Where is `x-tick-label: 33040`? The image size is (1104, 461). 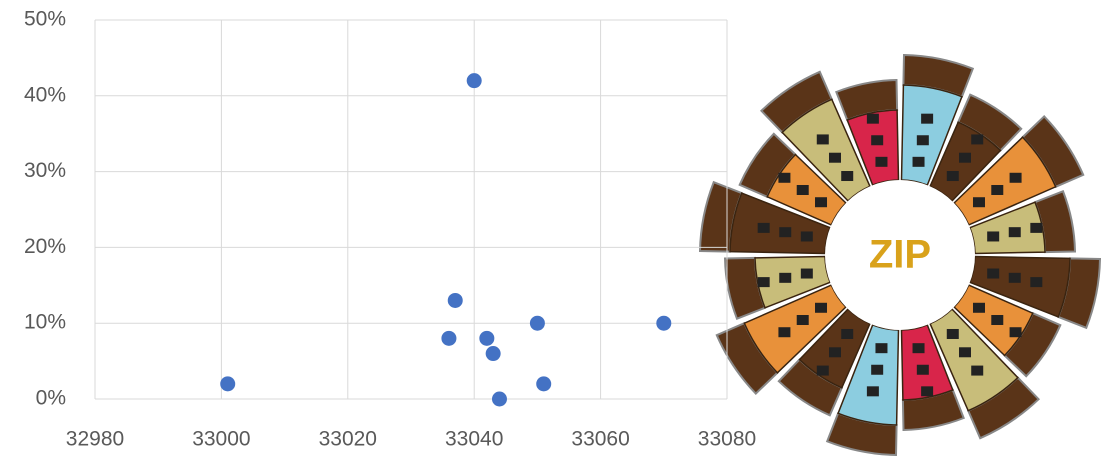 x-tick-label: 33040 is located at coordinates (474, 439).